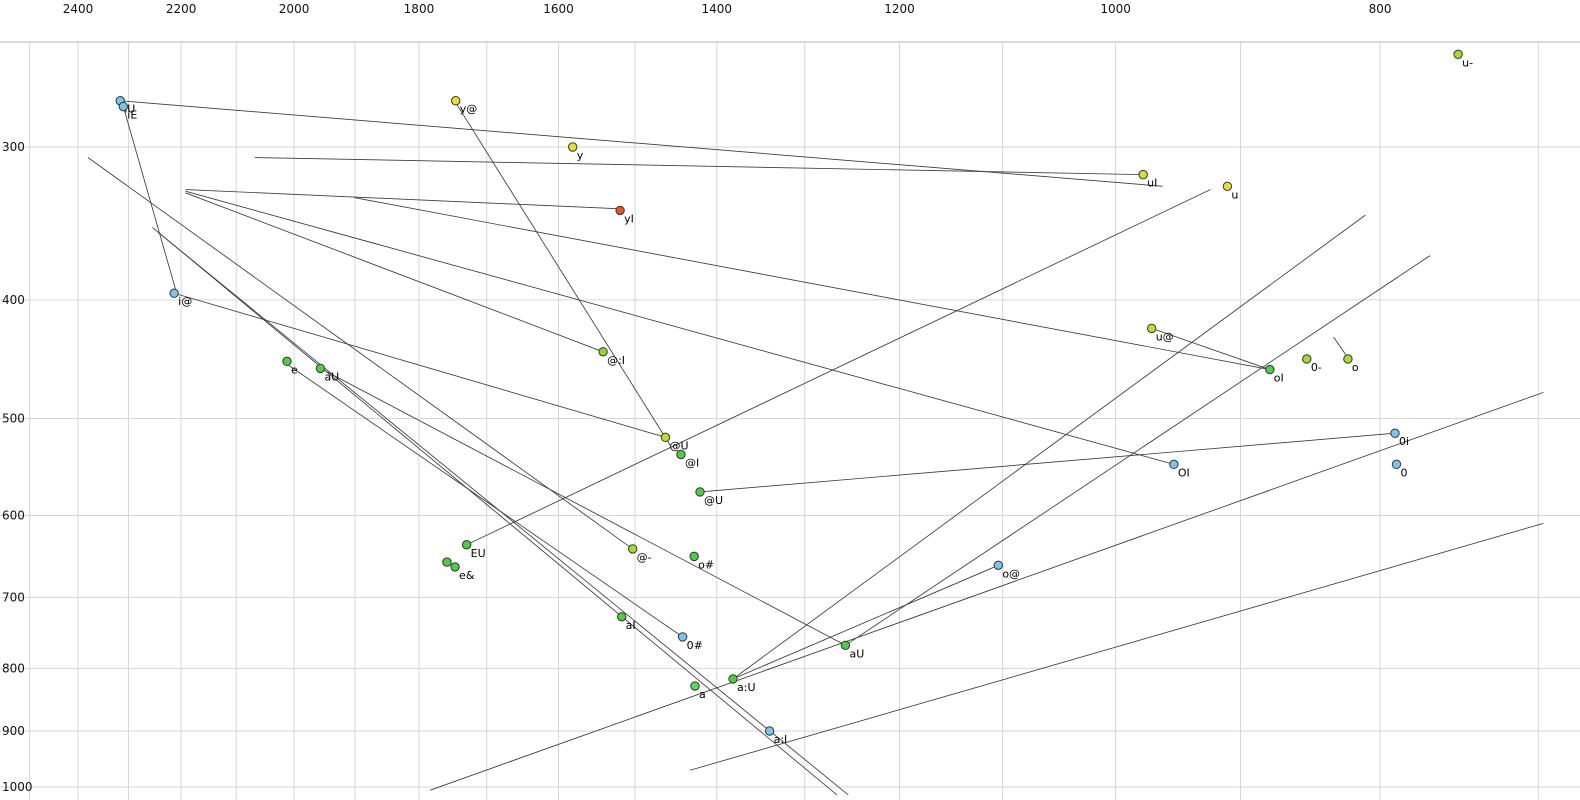 Image resolution: width=1580 pixels, height=800 pixels. What do you see at coordinates (174, 293) in the screenshot?
I see `vowel-point-i@` at bounding box center [174, 293].